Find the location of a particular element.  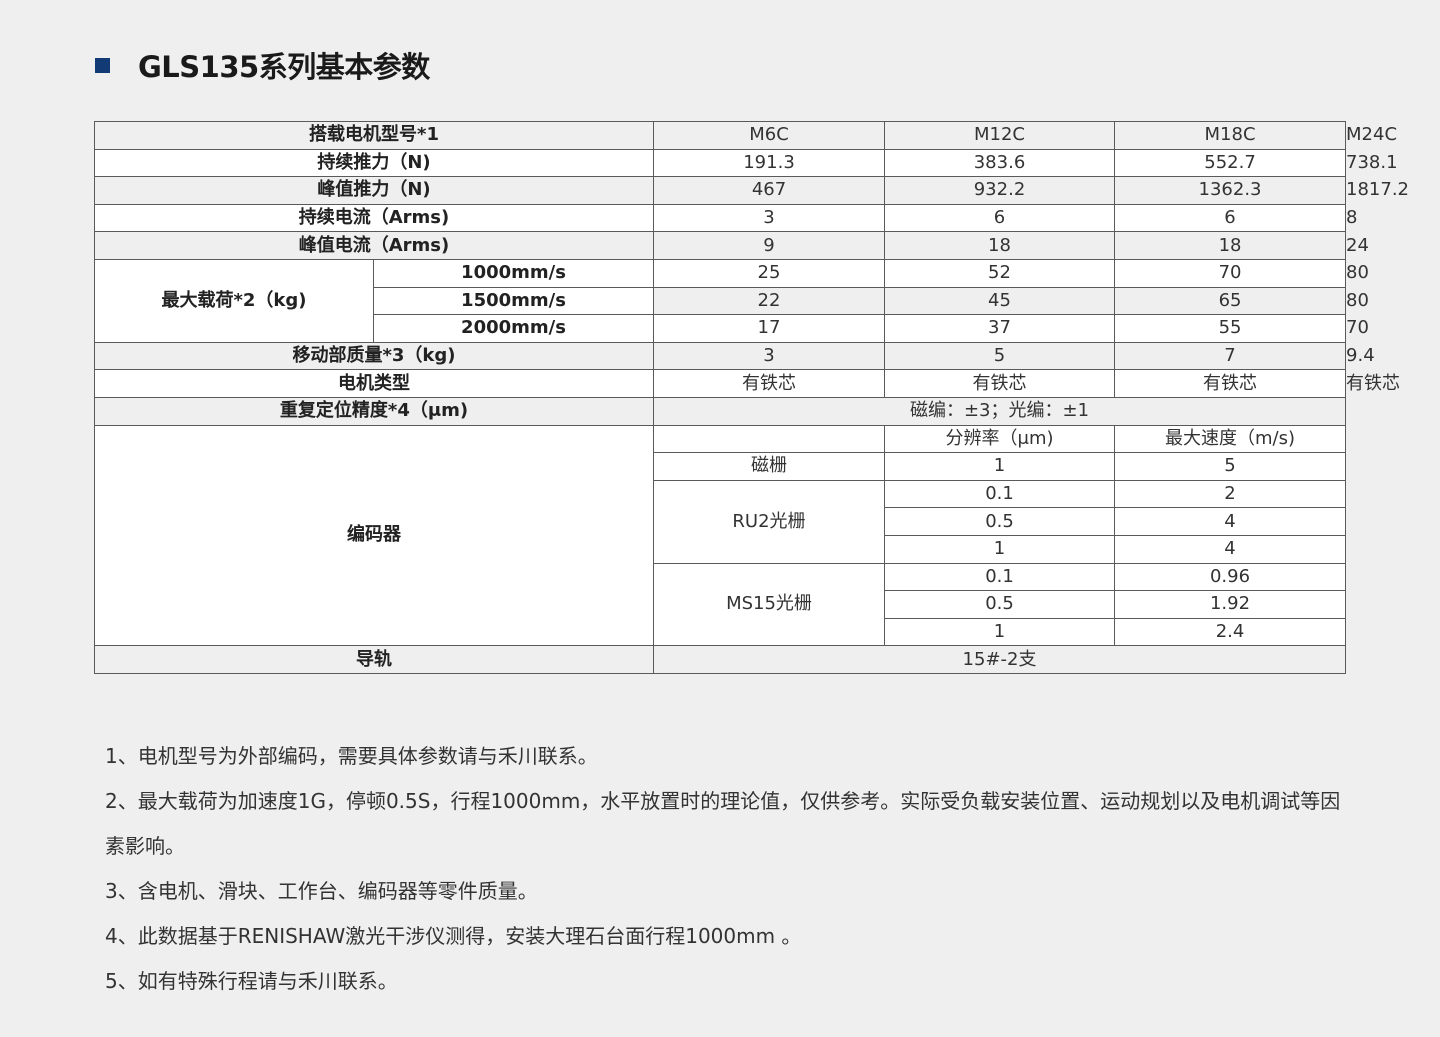

encoder-row: MS15光栅 0.1 0.96 is located at coordinates (721, 604).